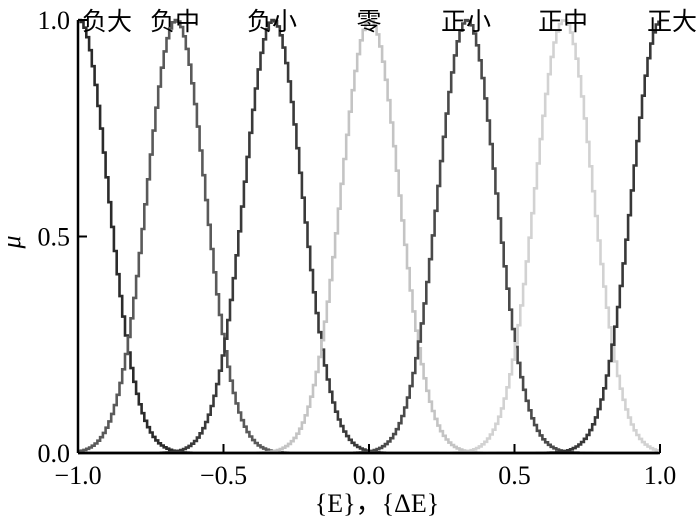 This screenshot has height=523, width=700. Describe the element at coordinates (54, 20) in the screenshot. I see `y-tick-label: 1.0` at that location.